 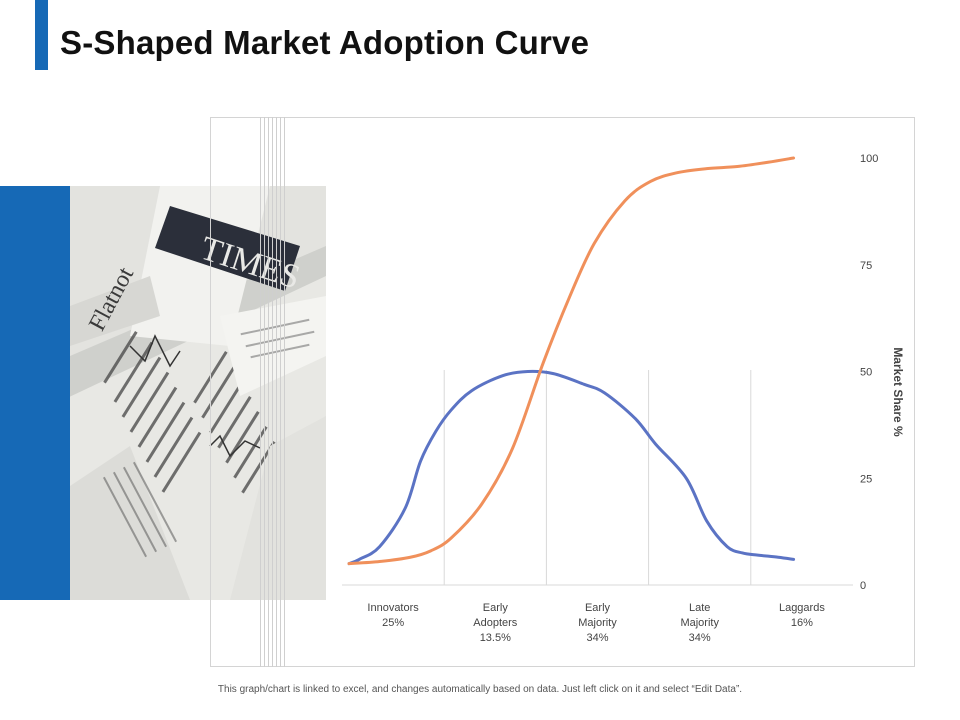 What do you see at coordinates (863, 586) in the screenshot?
I see `y-tick-label: 0` at bounding box center [863, 586].